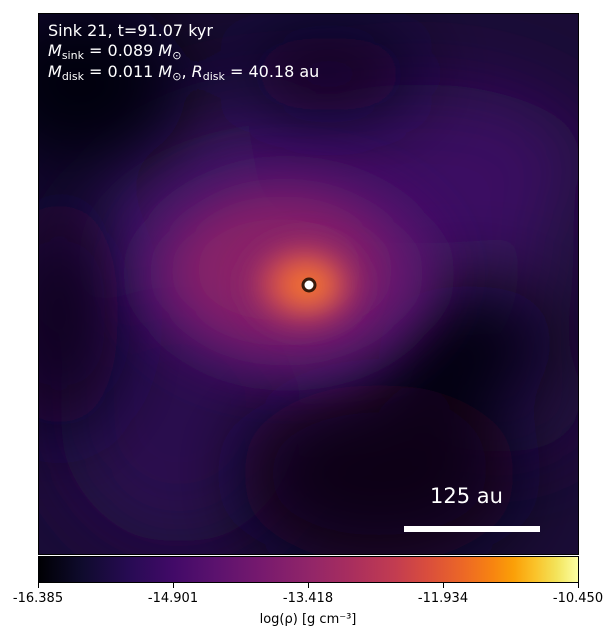  I want to click on sink-marker, so click(309, 285).